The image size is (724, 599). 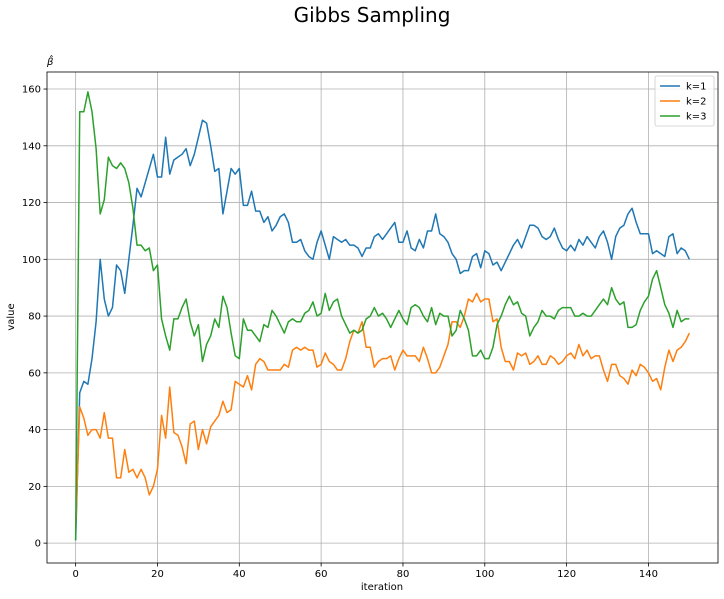 I want to click on legend-box, so click(x=684, y=101).